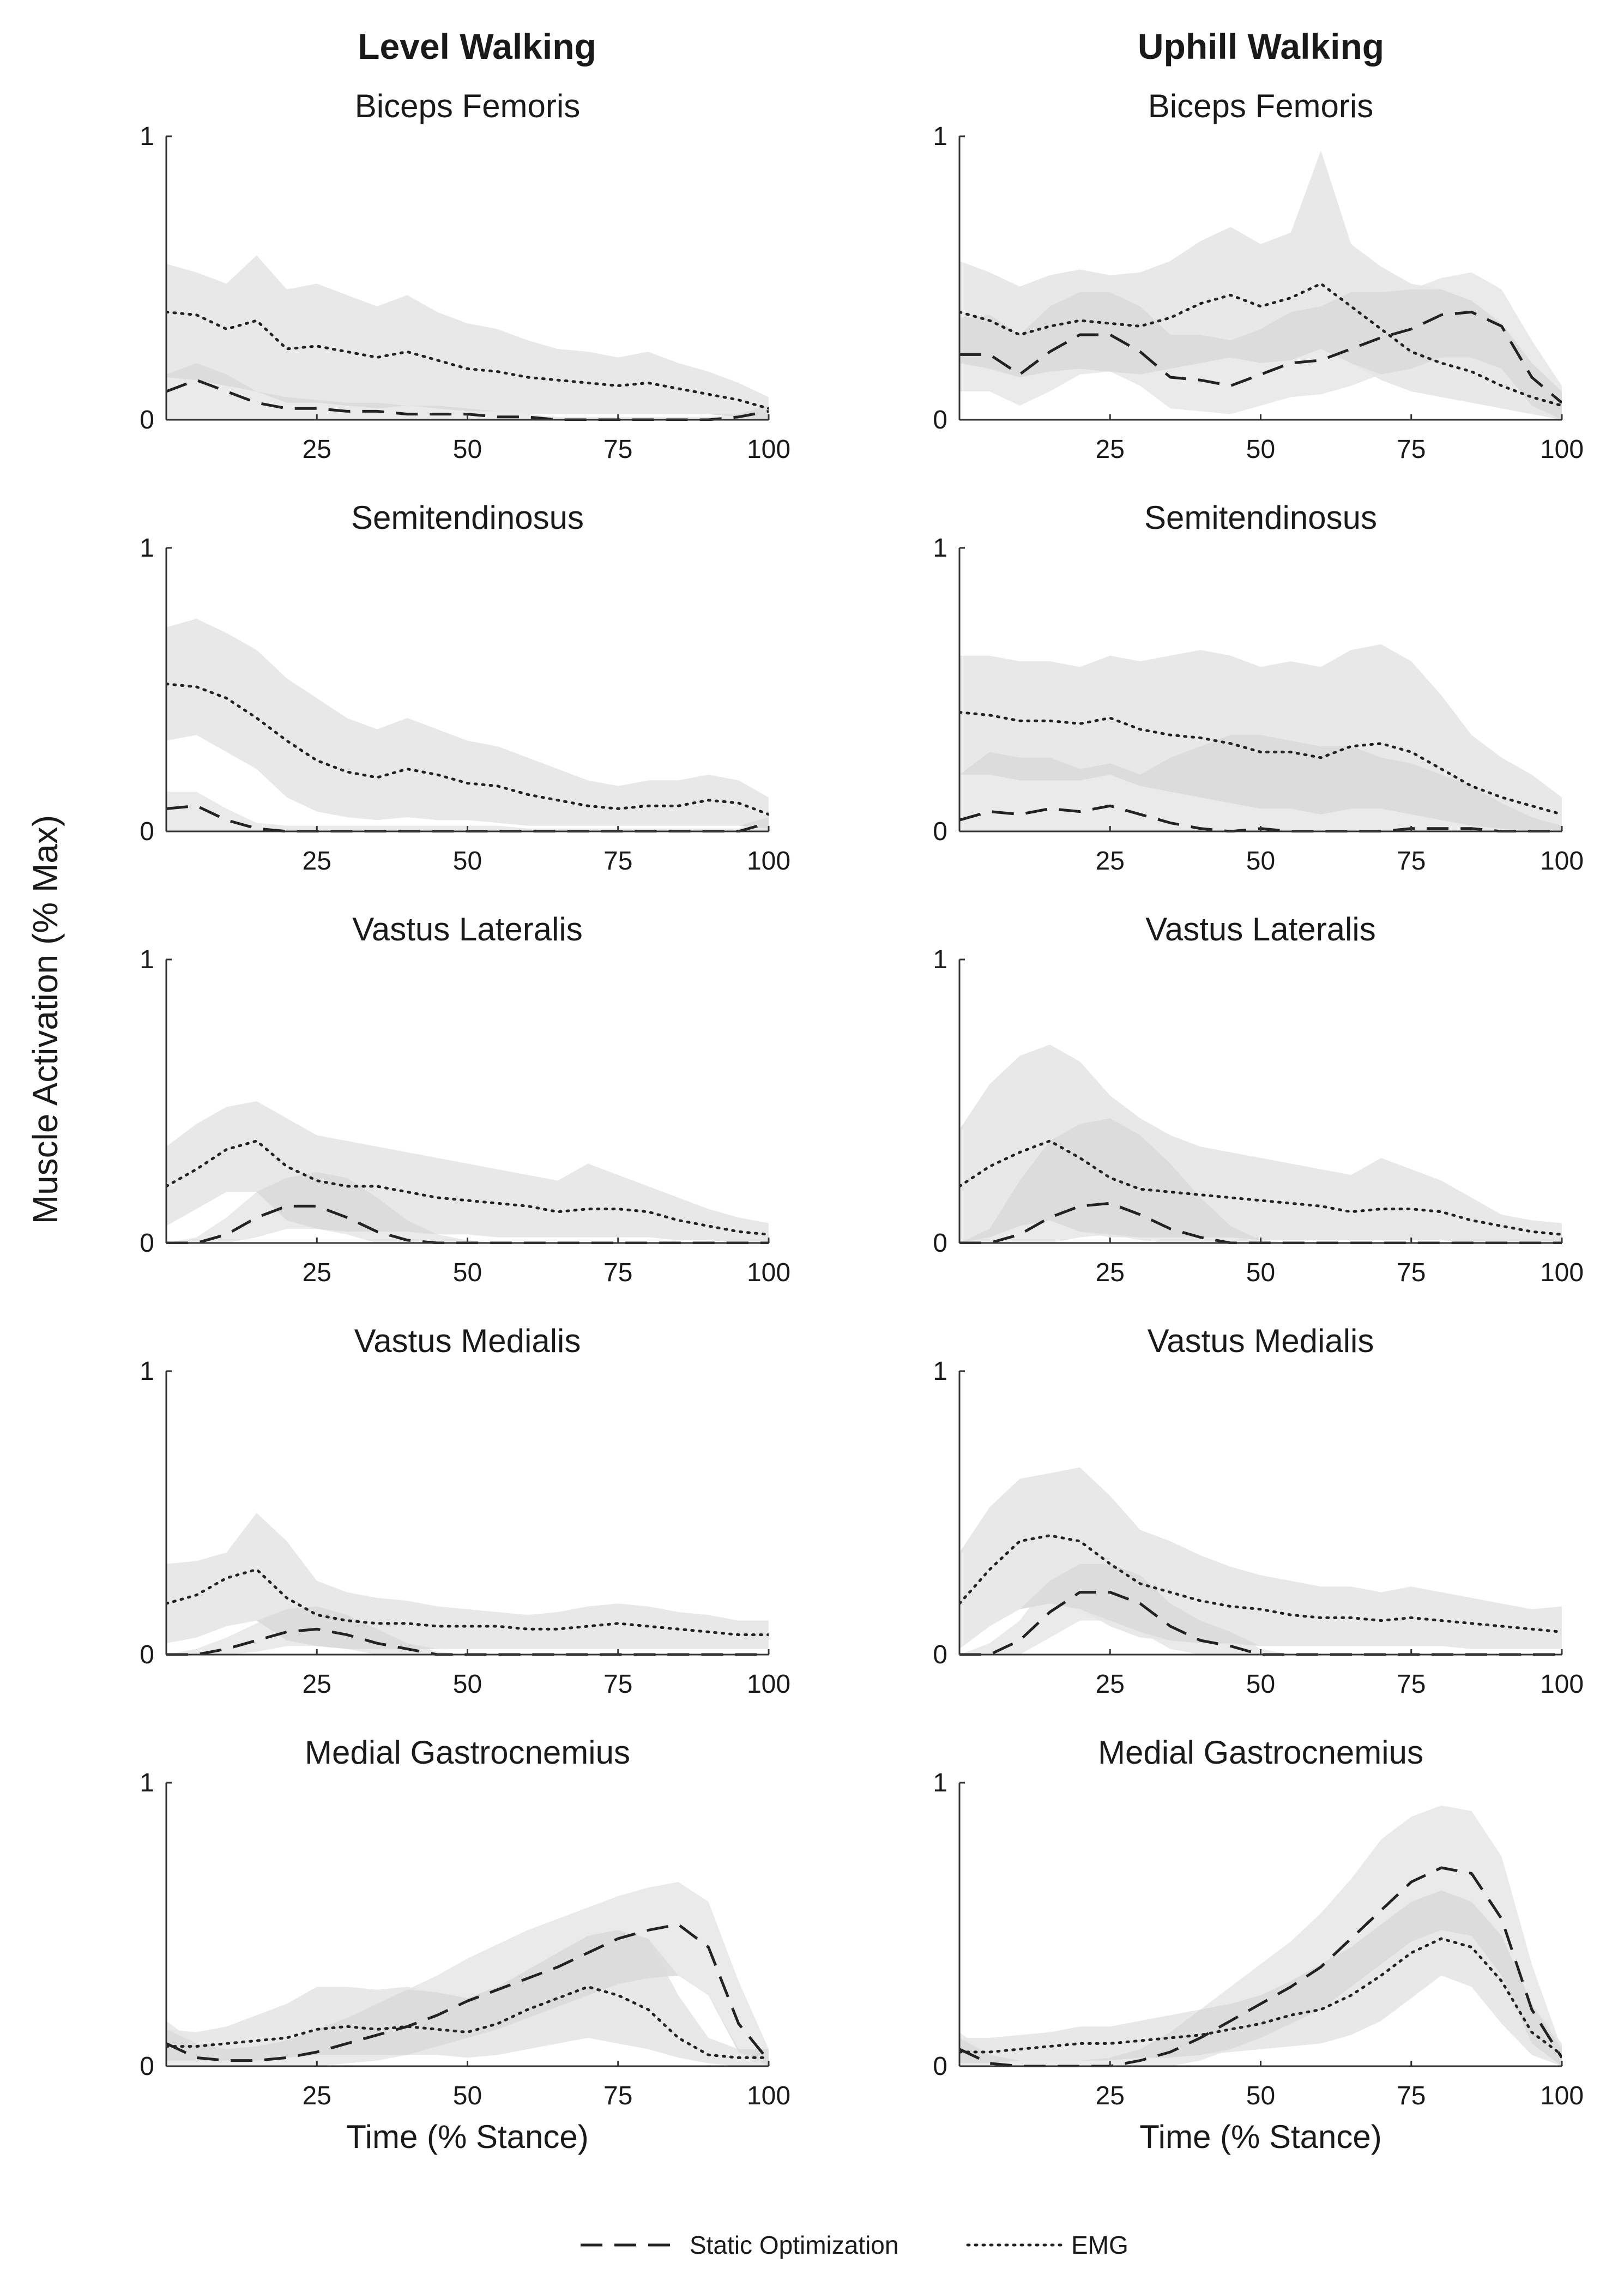 This screenshot has height=2281, width=1624. Describe the element at coordinates (1258, 1099) in the screenshot. I see `panel-uphill-walking-vastus-lateralis: Vastus Lateralis 0 1 25 50 75 100` at that location.